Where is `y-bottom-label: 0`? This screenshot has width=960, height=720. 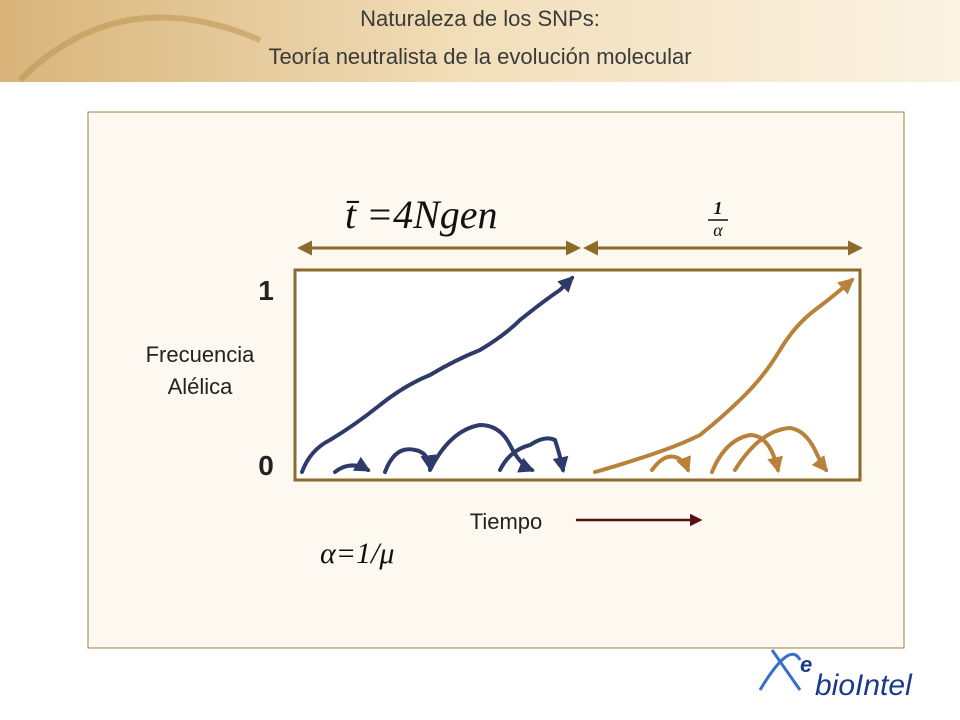 y-bottom-label: 0 is located at coordinates (266, 465).